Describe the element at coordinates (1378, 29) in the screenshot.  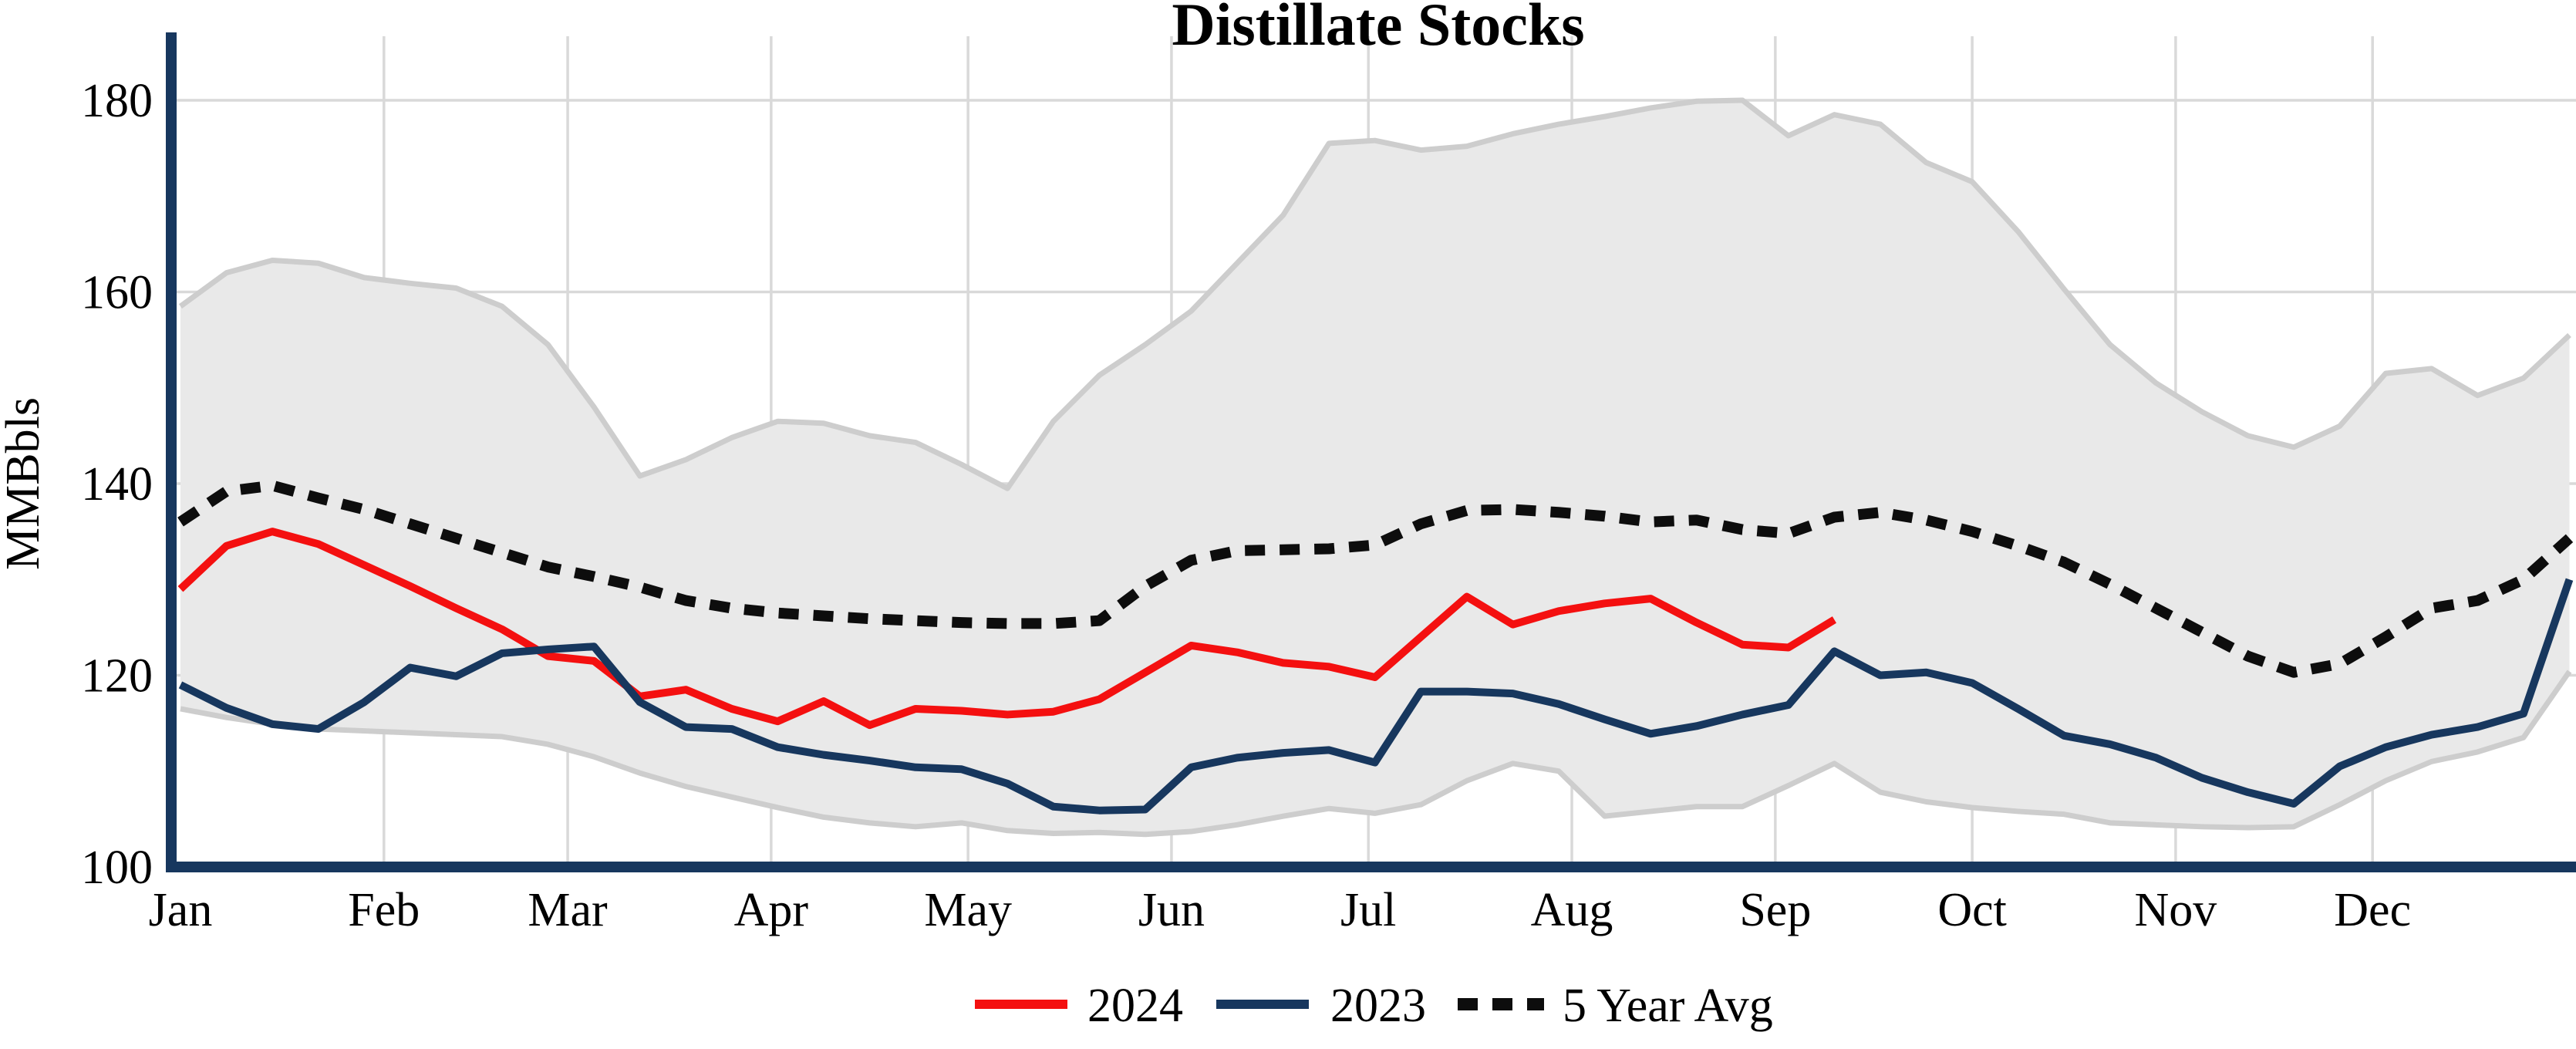
I see `chart-title: Distillate Stocks` at that location.